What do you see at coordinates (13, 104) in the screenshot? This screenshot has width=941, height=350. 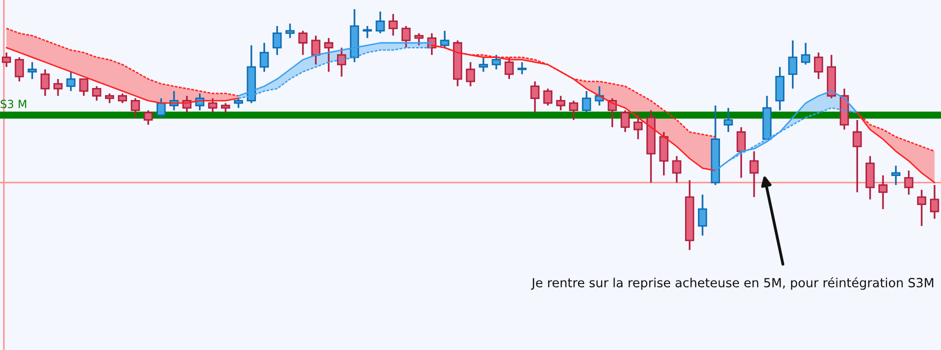 I see `ref-line-label: S3 M` at bounding box center [13, 104].